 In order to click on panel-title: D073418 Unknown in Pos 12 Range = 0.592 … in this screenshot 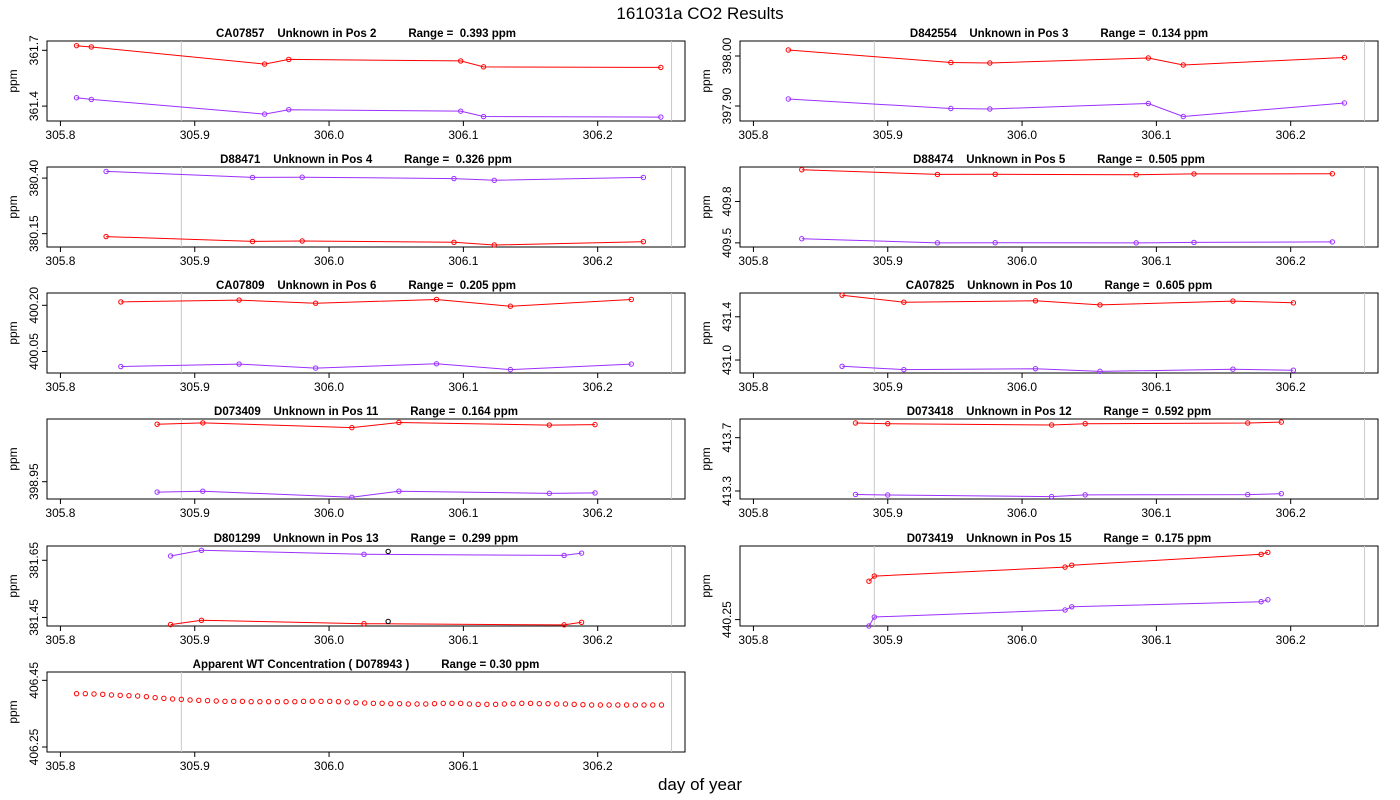, I will do `click(1059, 412)`.